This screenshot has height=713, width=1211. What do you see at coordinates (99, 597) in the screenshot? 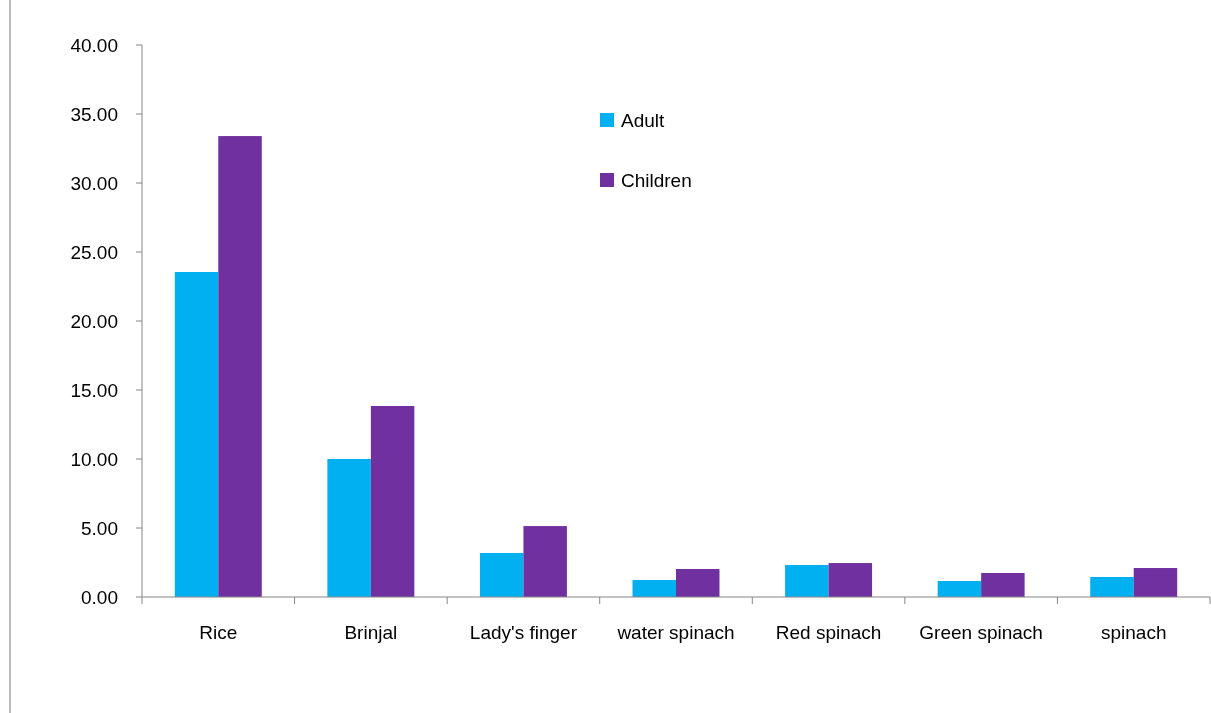
I see `y-tick-label: 0.00` at bounding box center [99, 597].